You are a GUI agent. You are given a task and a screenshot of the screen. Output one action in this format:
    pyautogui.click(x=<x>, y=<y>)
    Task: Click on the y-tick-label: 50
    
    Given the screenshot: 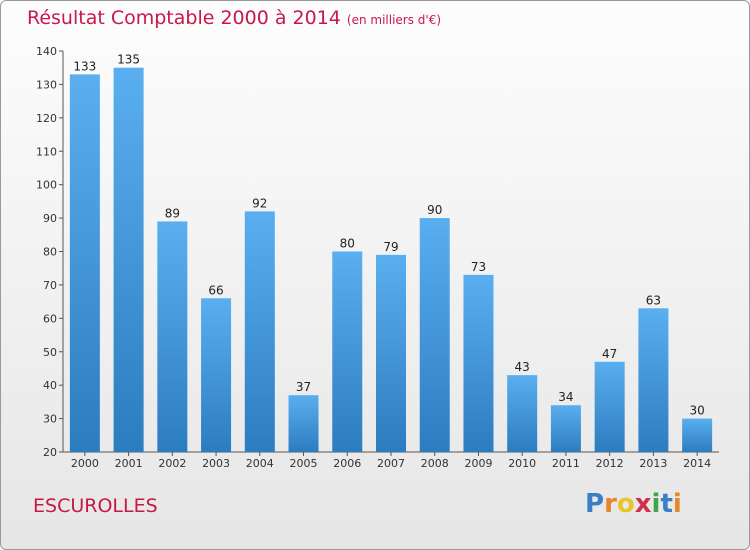 What is the action you would take?
    pyautogui.click(x=50, y=352)
    